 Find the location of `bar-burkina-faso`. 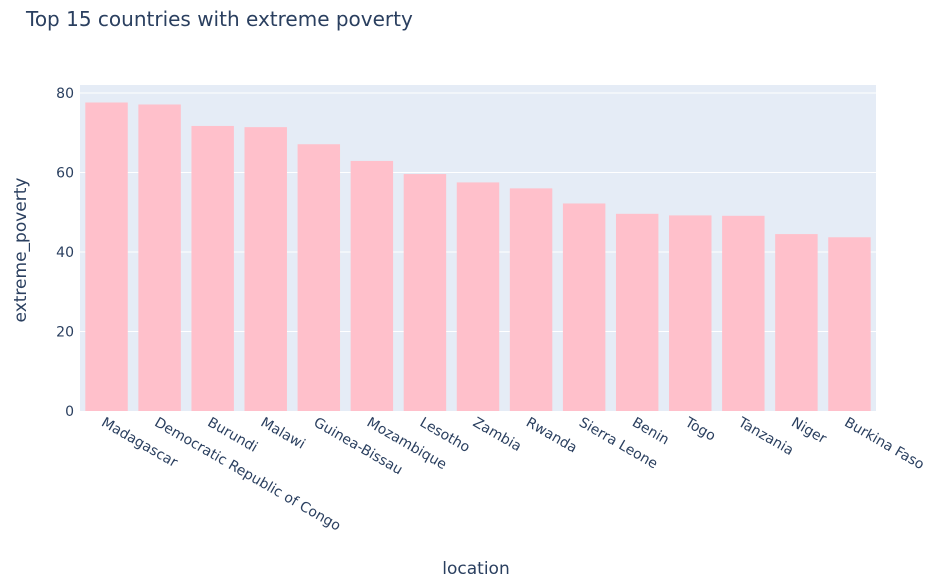

bar-burkina-faso is located at coordinates (849, 324).